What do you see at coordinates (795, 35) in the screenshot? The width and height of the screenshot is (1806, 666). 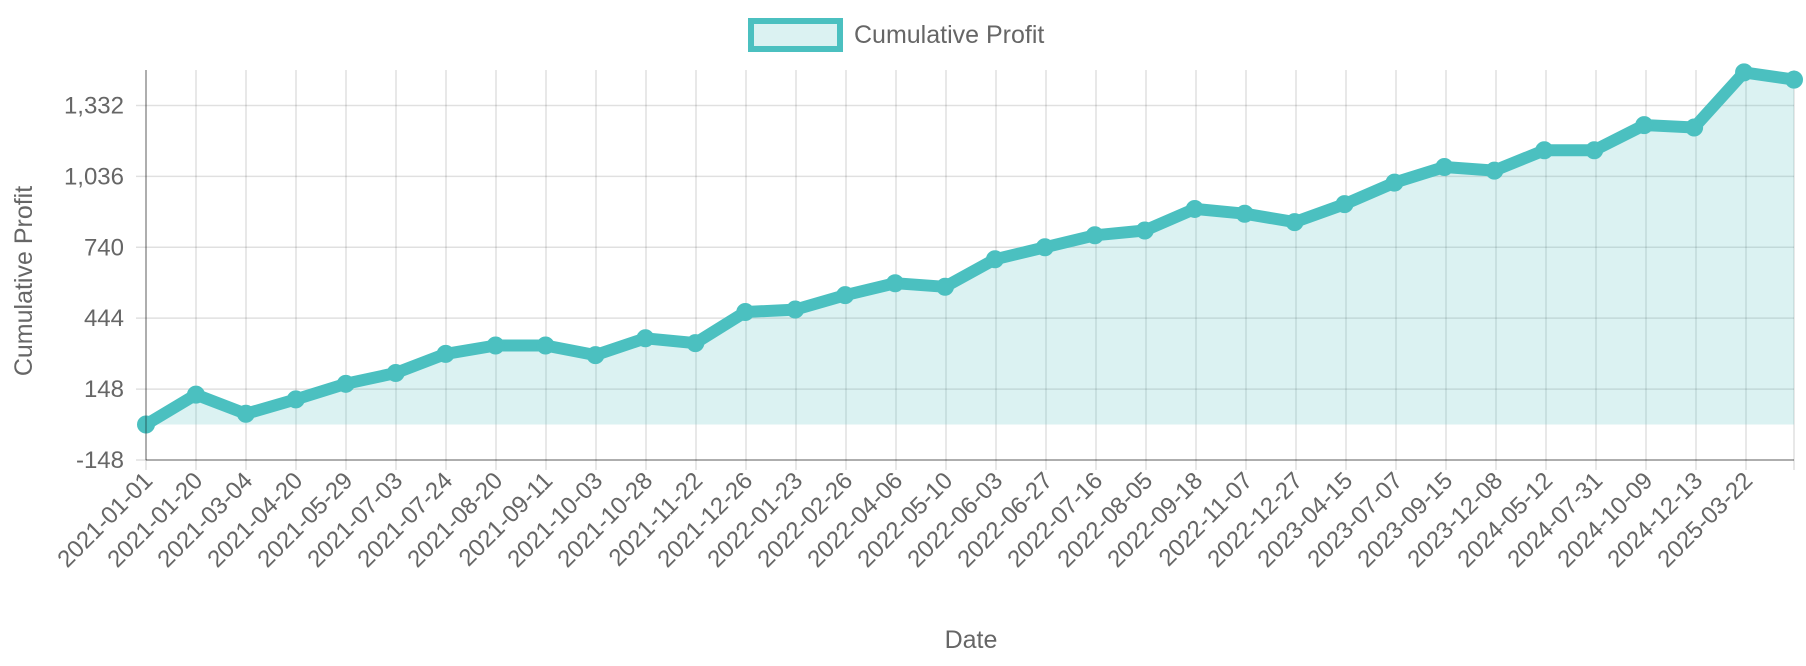 I see `legend-swatch` at bounding box center [795, 35].